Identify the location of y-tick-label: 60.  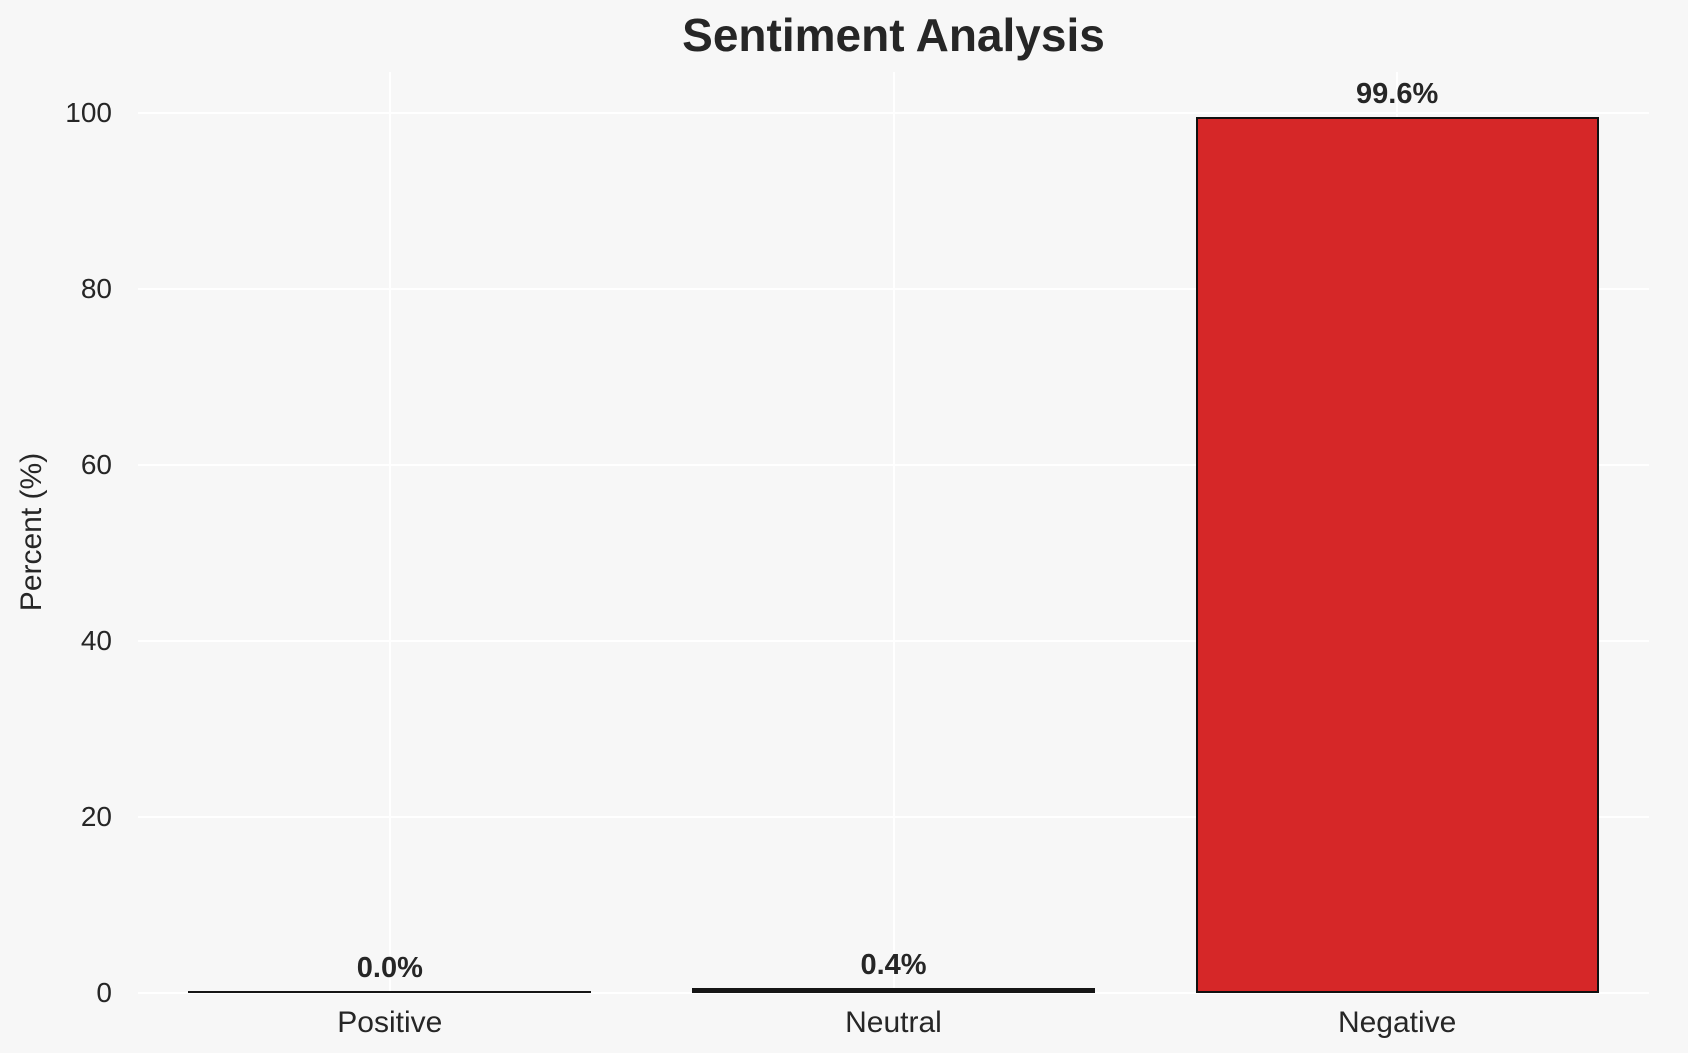
(96, 465).